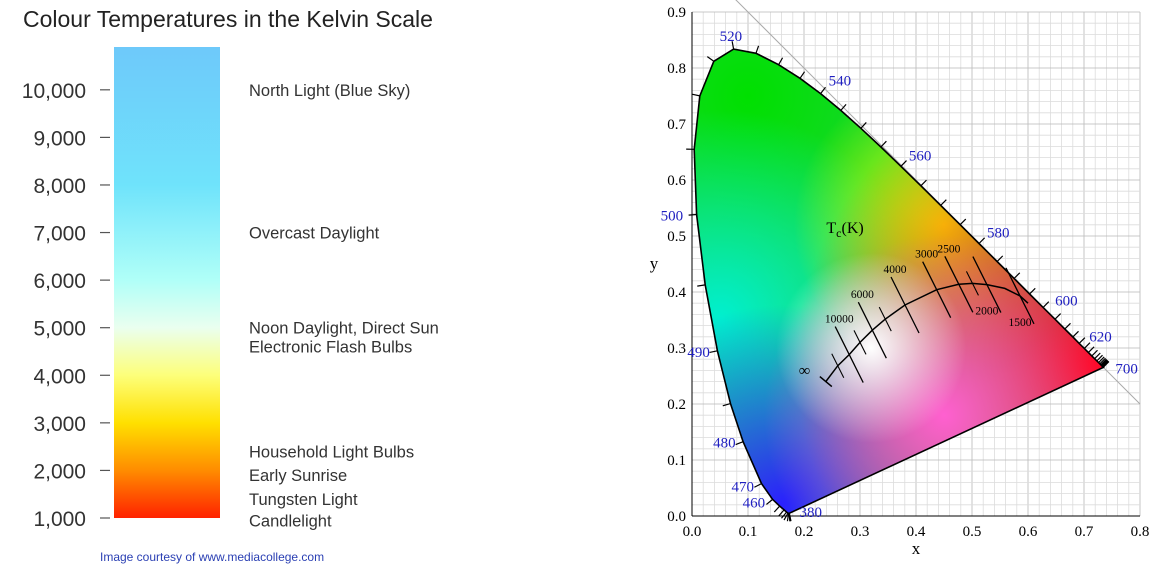 The height and width of the screenshot is (570, 1156). Describe the element at coordinates (1028, 532) in the screenshot. I see `x-tick-label: 0.6` at that location.